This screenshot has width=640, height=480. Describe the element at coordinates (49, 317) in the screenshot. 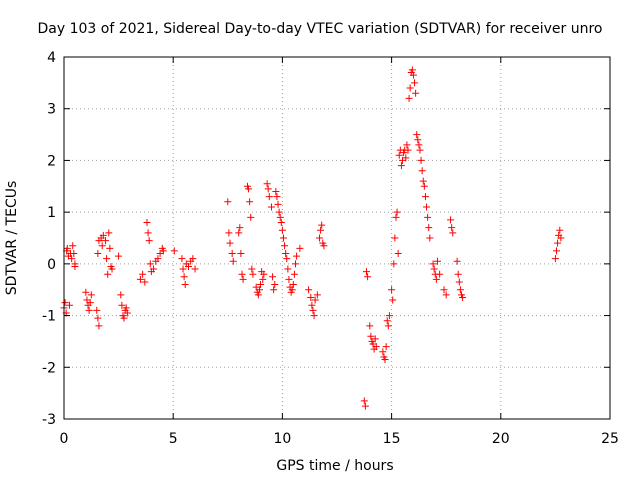

I see `y-tick-label: -1` at that location.